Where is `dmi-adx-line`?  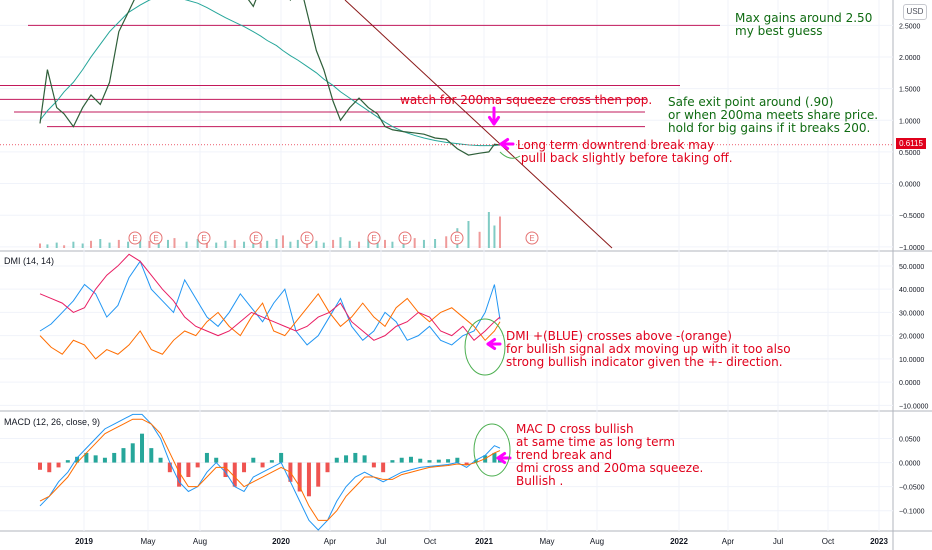
dmi-adx-line is located at coordinates (270, 297).